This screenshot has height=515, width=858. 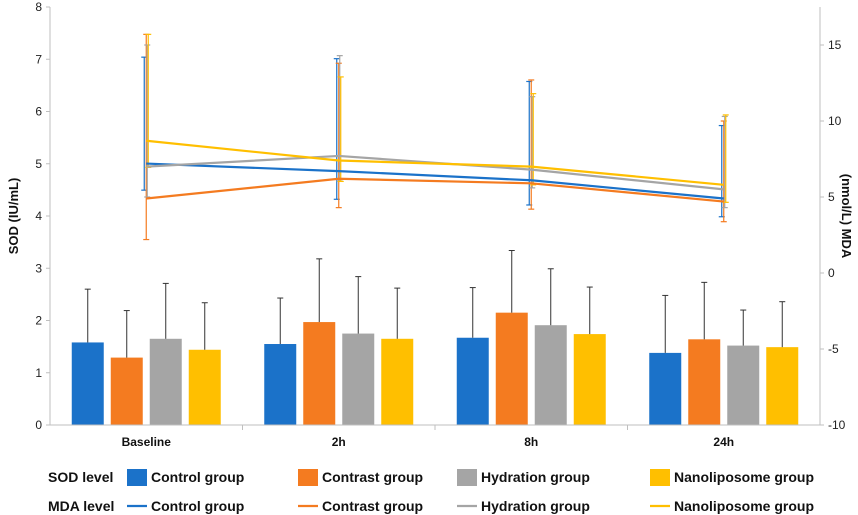 What do you see at coordinates (744, 477) in the screenshot?
I see `legend-sod-item: Nanoliposome group` at bounding box center [744, 477].